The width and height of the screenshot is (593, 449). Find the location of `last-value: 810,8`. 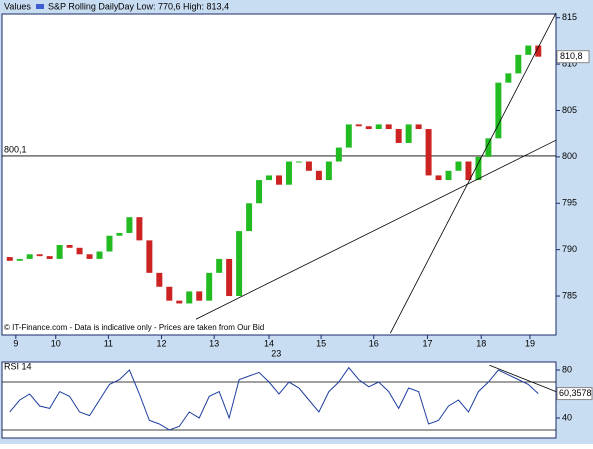

last-value: 810,8 is located at coordinates (571, 56).